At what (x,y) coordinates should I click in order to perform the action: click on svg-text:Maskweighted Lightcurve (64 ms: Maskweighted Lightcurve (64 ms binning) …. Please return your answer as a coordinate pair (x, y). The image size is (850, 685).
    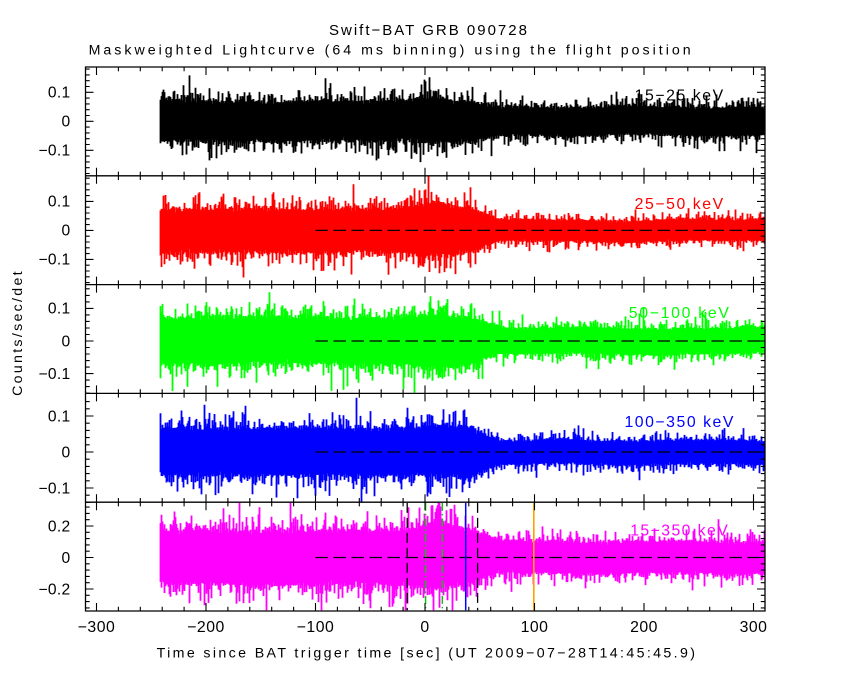
    Looking at the image, I should click on (391, 51).